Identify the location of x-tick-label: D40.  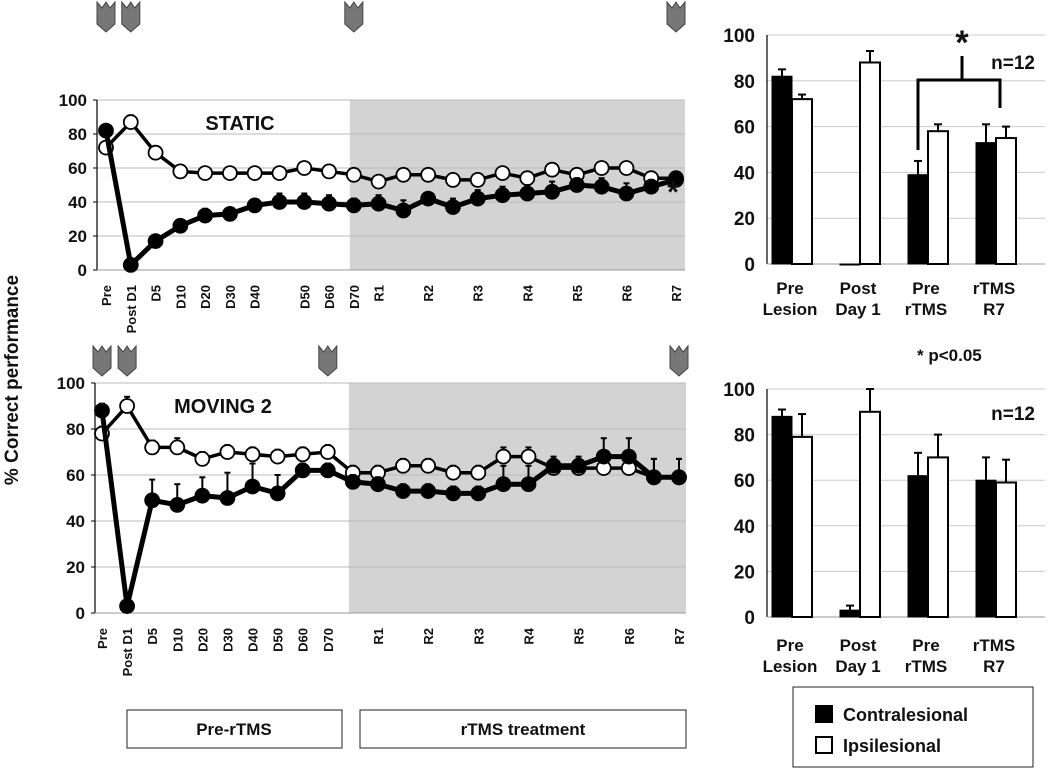
(255, 297).